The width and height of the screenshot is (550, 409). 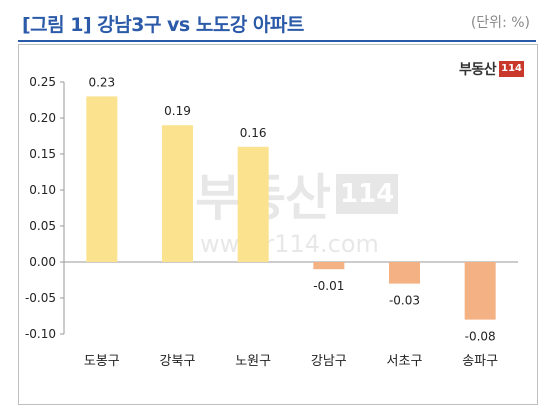 I want to click on watermark-badge: 114, so click(x=367, y=194).